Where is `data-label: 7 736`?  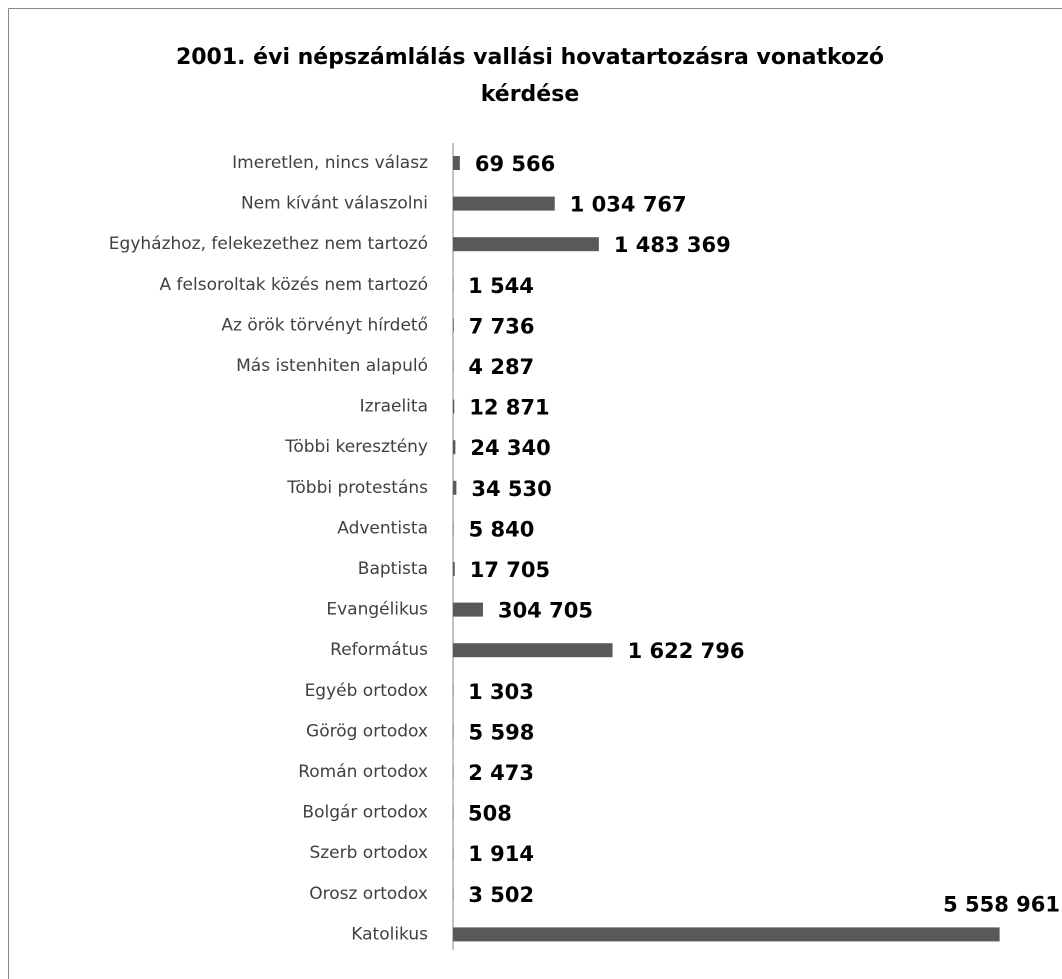 data-label: 7 736 is located at coordinates (502, 326).